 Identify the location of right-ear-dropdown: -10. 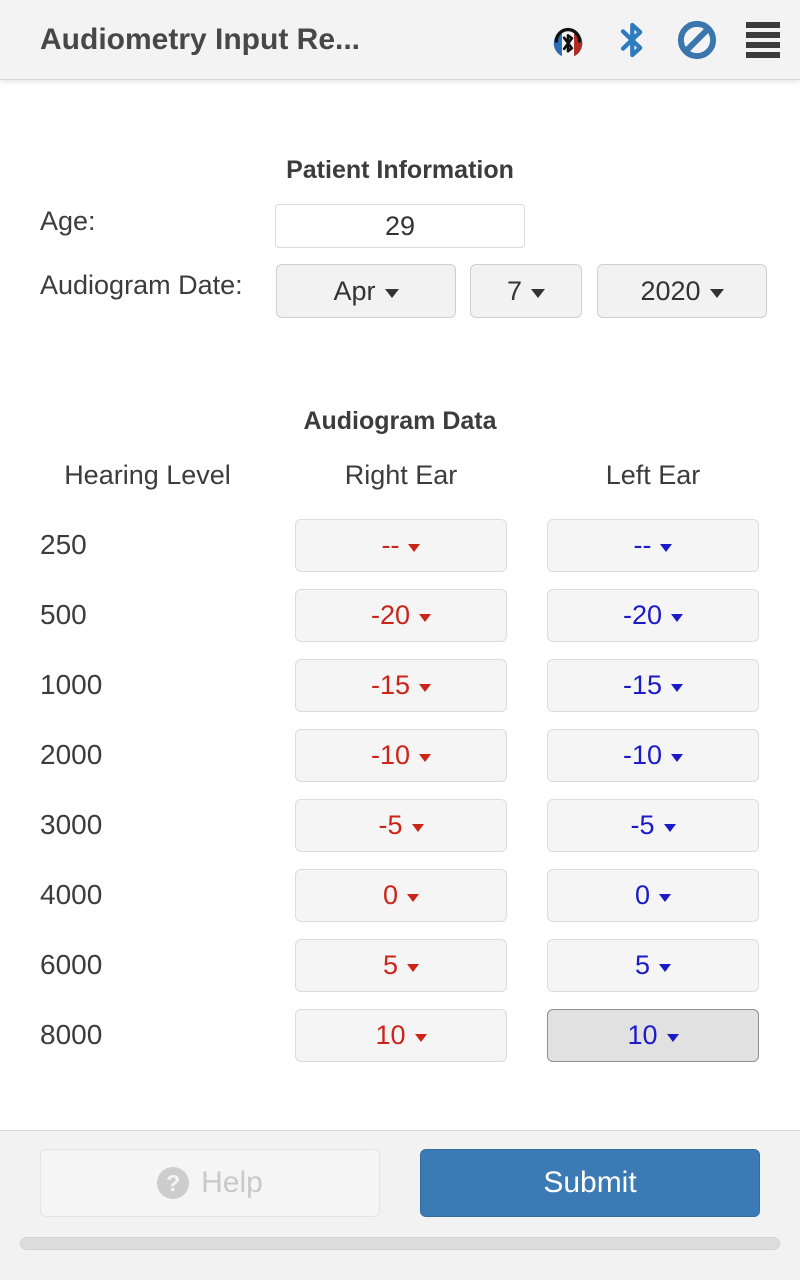
(401, 755).